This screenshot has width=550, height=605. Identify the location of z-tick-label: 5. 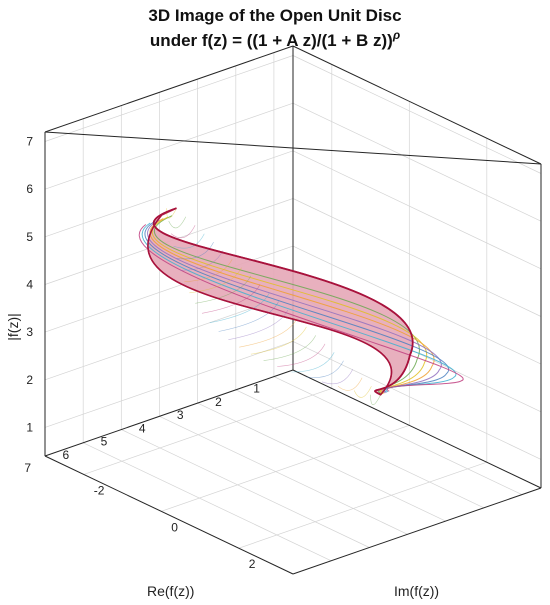
(29, 237).